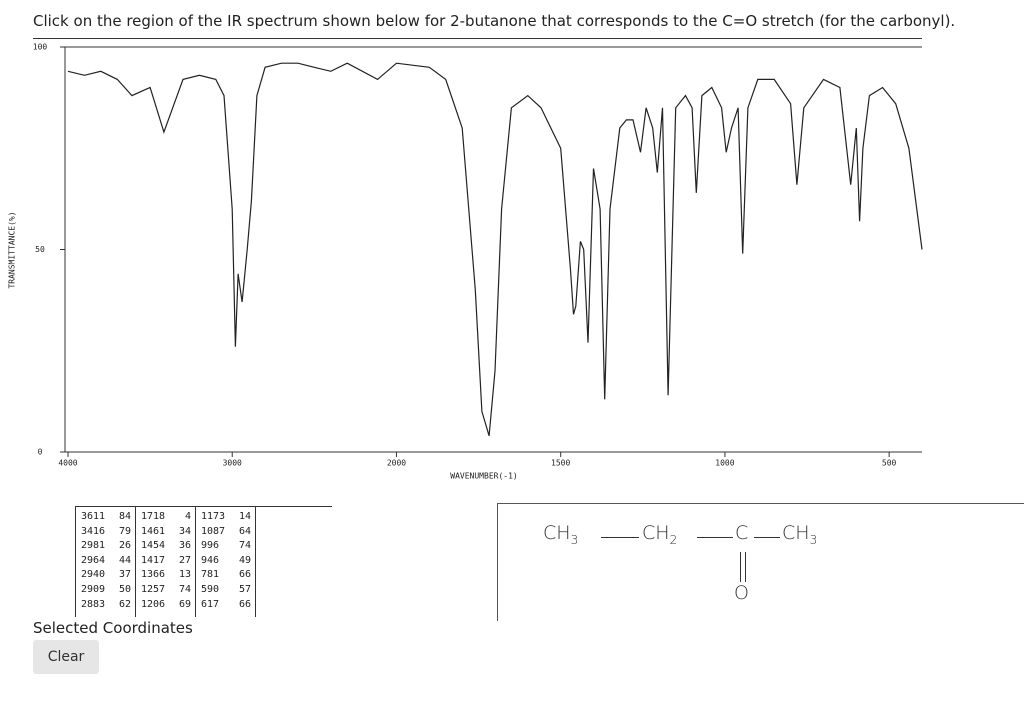 Image resolution: width=1024 pixels, height=706 pixels. I want to click on peak-row: 1461 34, so click(166, 532).